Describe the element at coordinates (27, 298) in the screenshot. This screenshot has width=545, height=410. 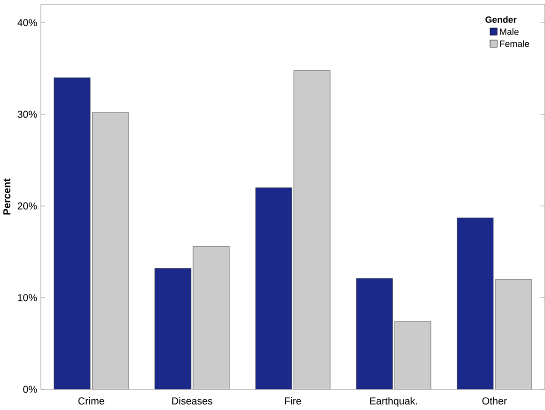
I see `y-tick-label: 10%` at that location.